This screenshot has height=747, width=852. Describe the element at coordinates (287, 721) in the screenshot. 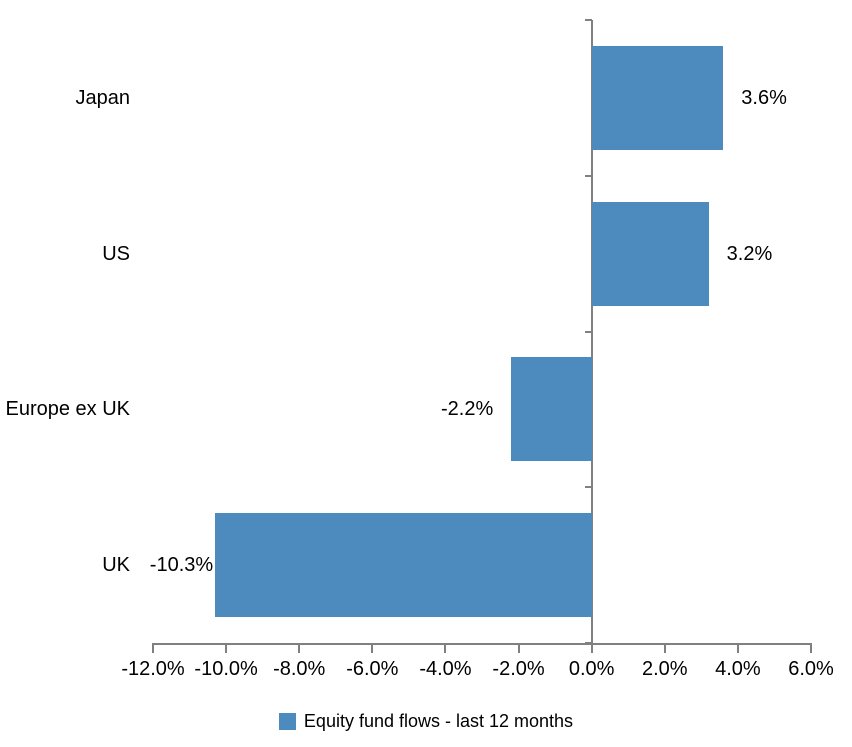

I see `legend-swatch` at that location.